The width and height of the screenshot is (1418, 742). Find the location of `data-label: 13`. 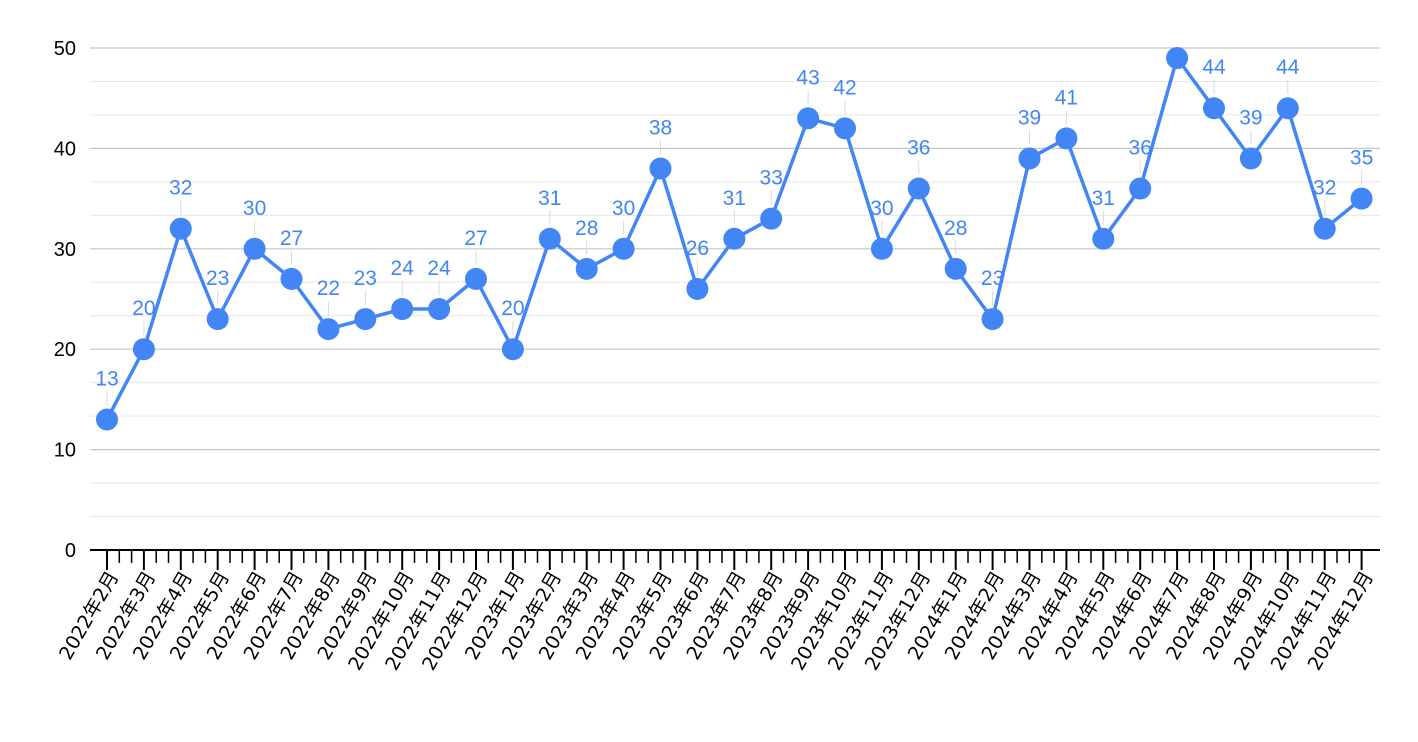

data-label: 13 is located at coordinates (106, 378).